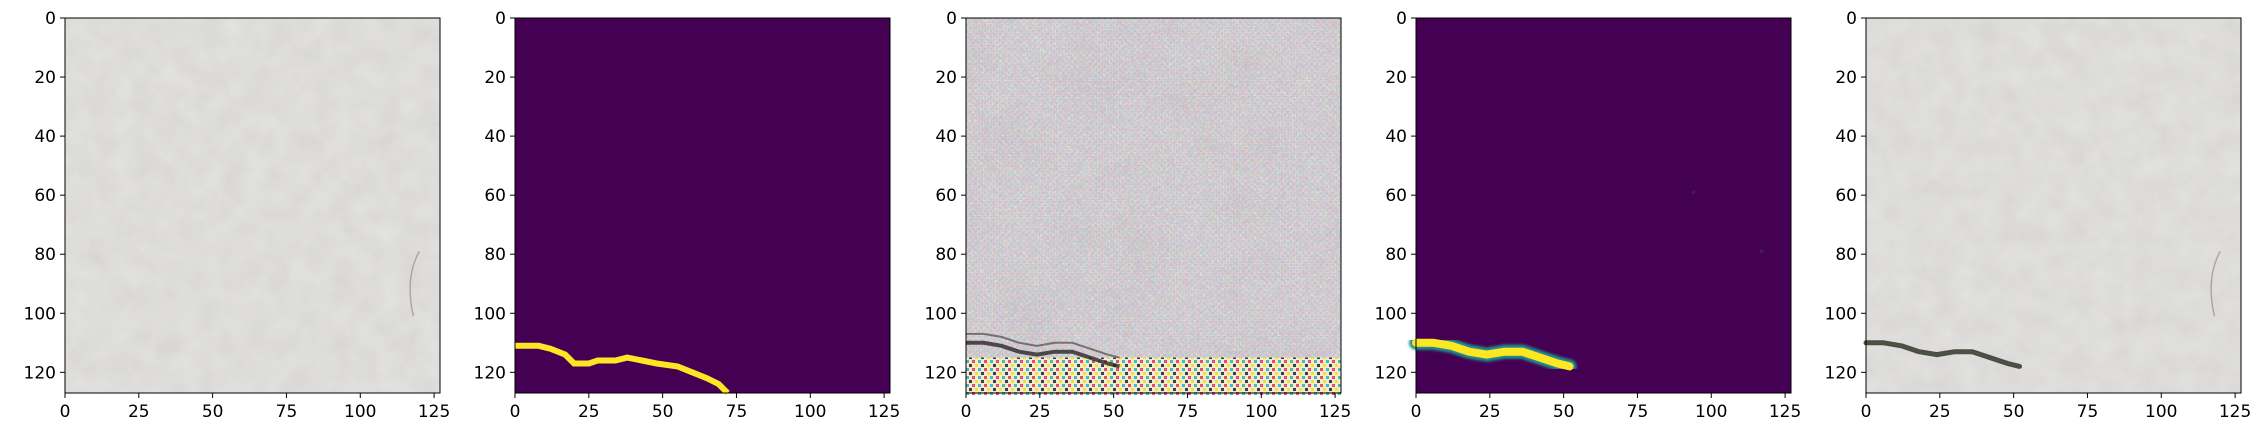  I want to click on crack-line-edge, so click(1943, 355).